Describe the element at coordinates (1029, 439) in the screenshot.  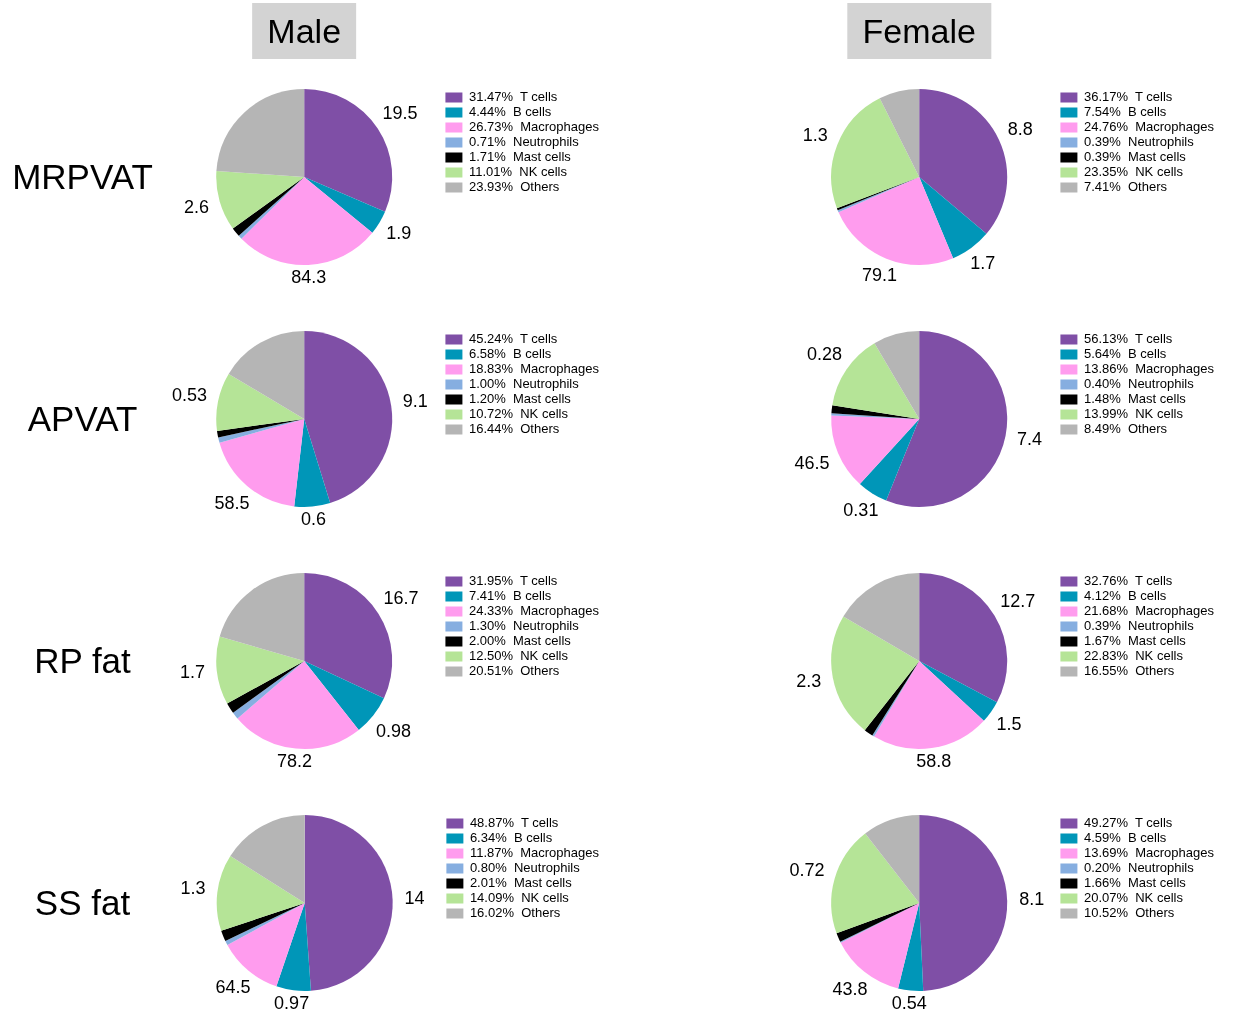
I see `text: 7.4` at that location.